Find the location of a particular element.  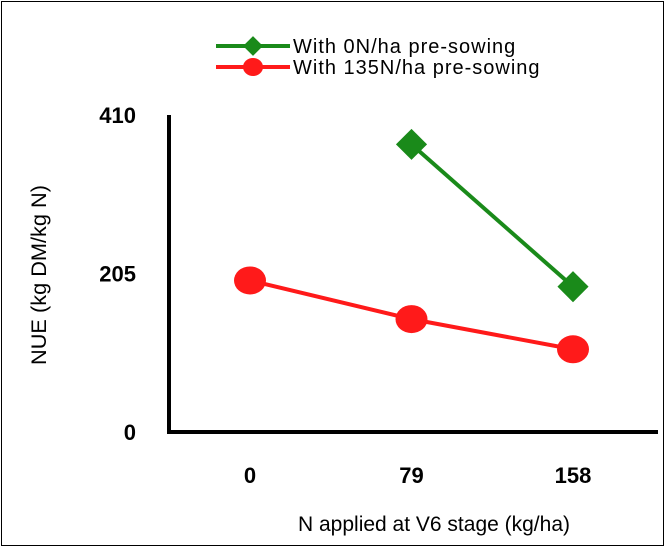

x-tick-label: 0 is located at coordinates (250, 475).